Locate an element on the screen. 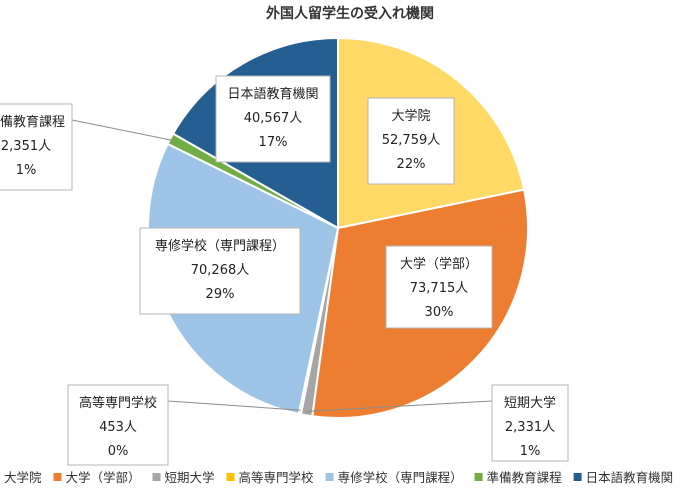 The height and width of the screenshot is (500, 700). data-label-value: 73,715人 is located at coordinates (439, 288).